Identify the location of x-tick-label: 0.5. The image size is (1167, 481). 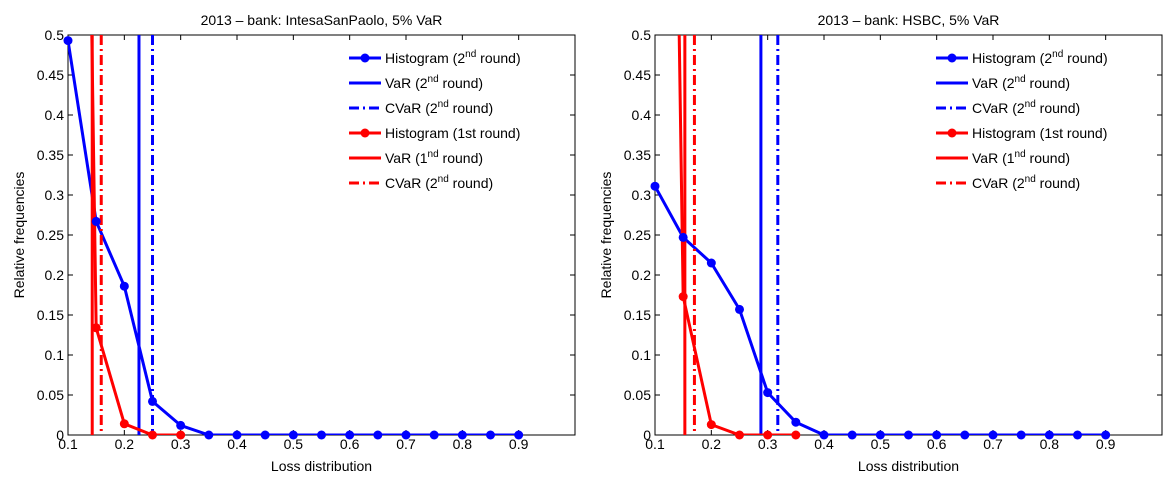
(881, 444).